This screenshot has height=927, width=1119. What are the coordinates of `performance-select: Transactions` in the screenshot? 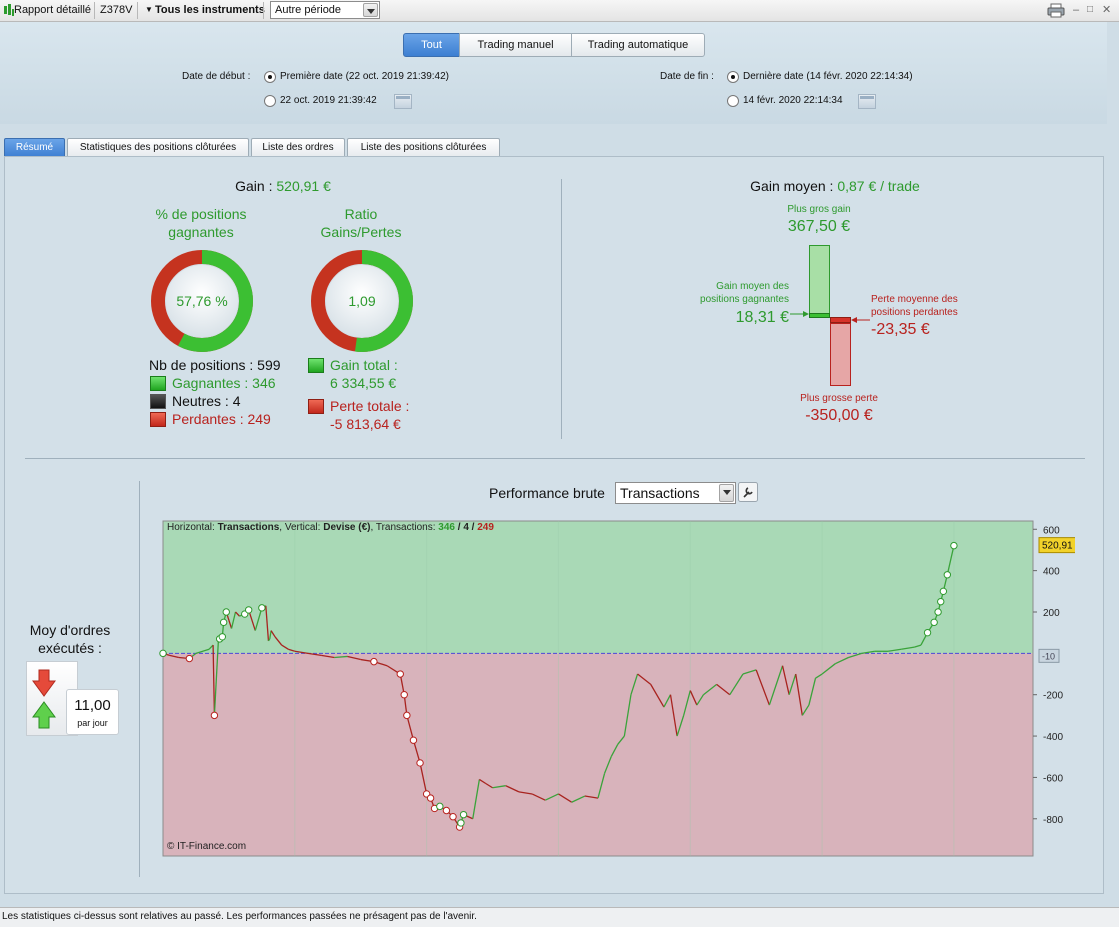 It's located at (675, 493).